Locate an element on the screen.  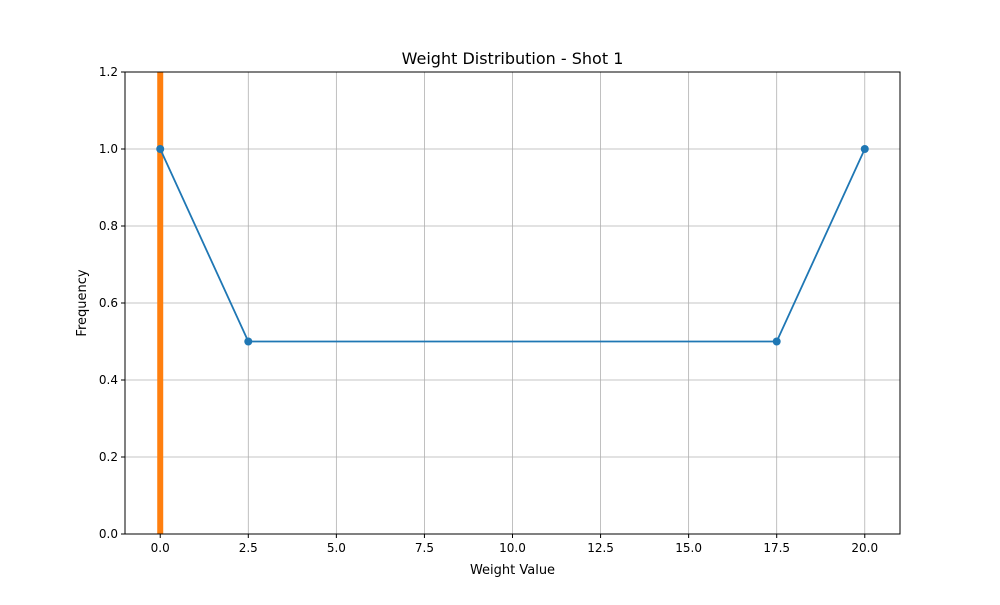
y-tick-label: 1.2 is located at coordinates (108, 72).